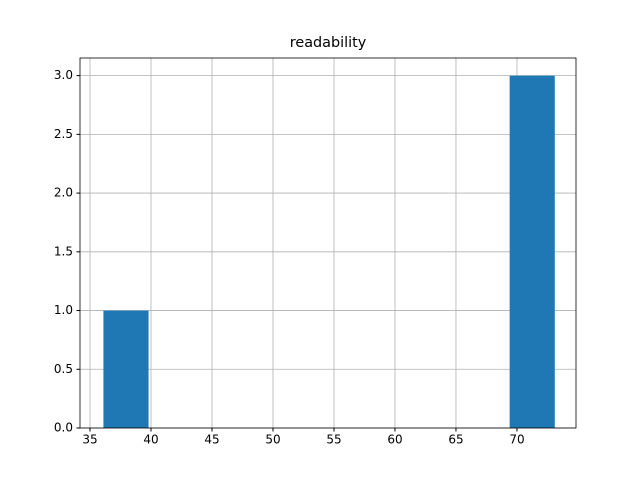  I want to click on y-tick-label: 0.0, so click(63, 428).